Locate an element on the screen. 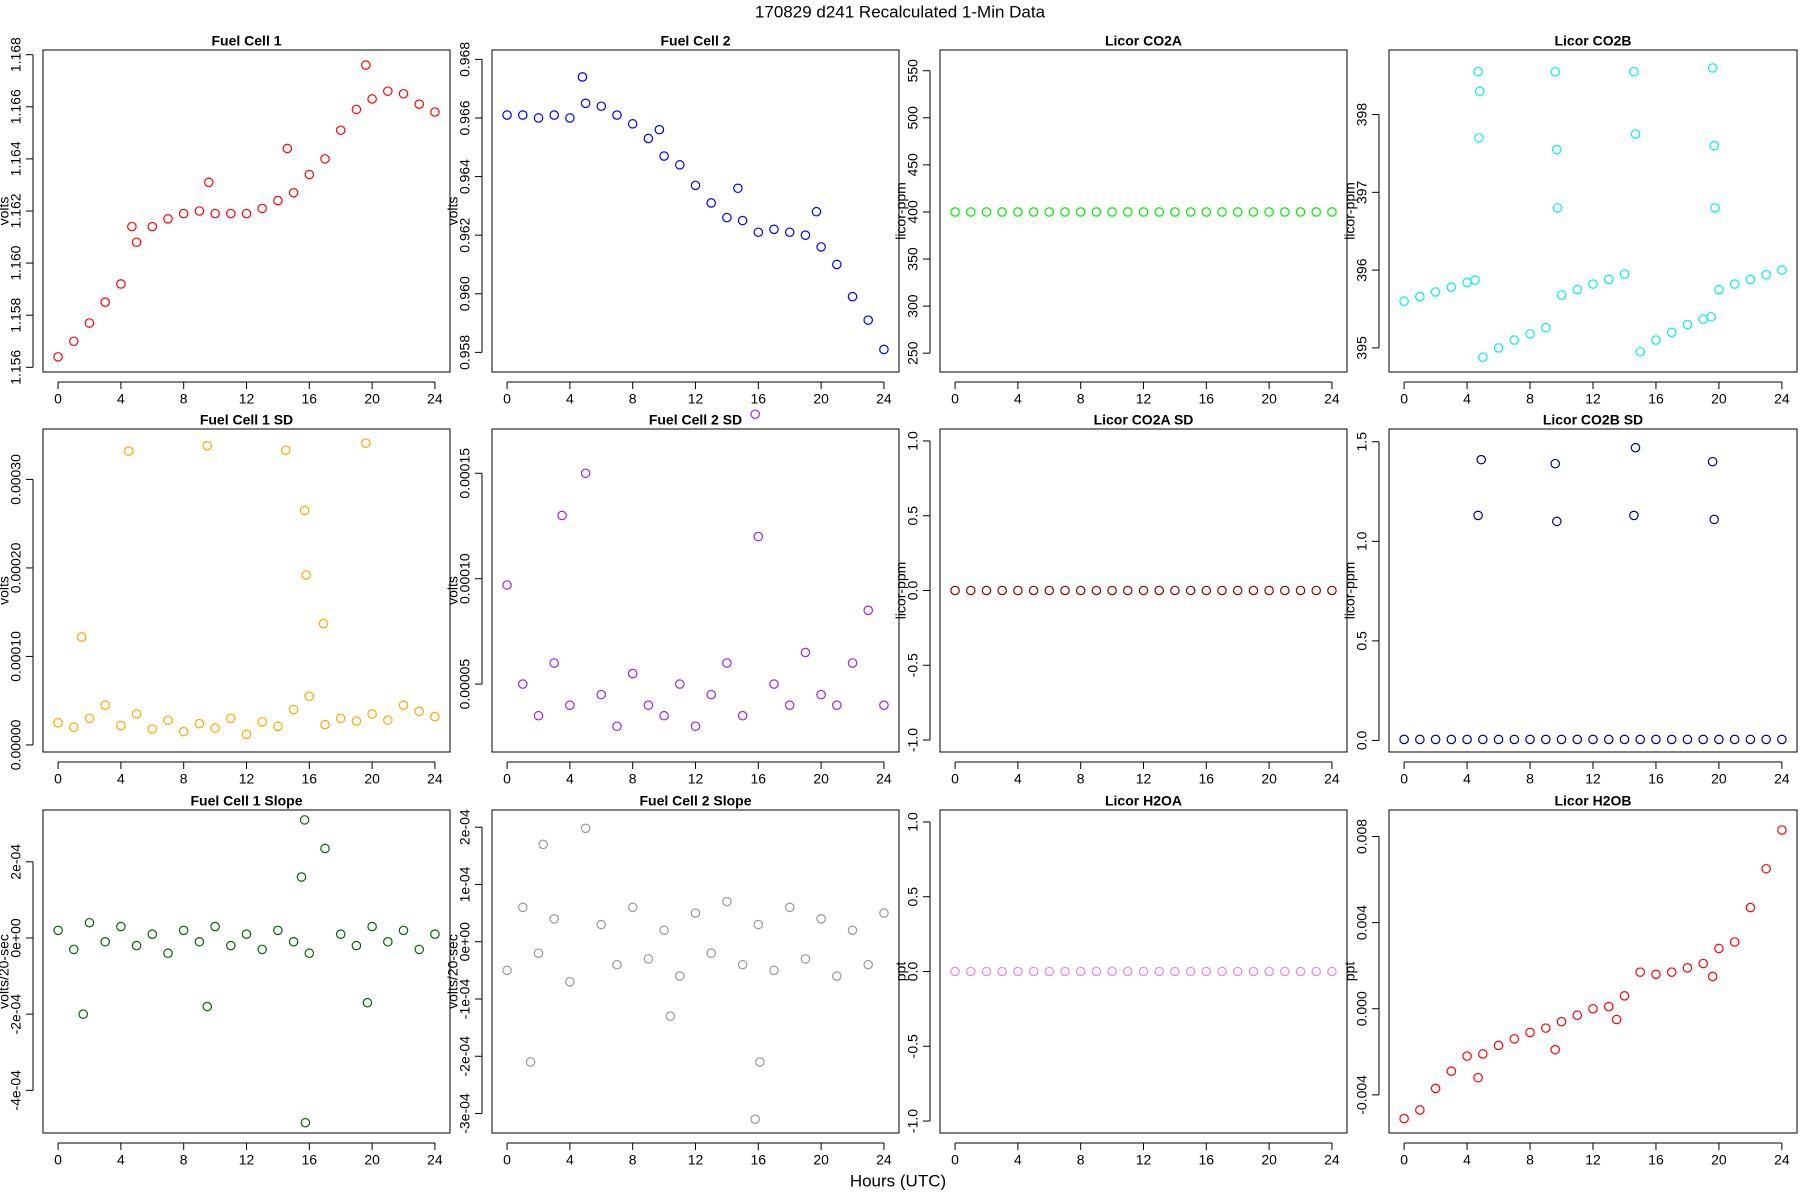 The height and width of the screenshot is (1200, 1800). panel-title: Licor H2OB is located at coordinates (1592, 801).